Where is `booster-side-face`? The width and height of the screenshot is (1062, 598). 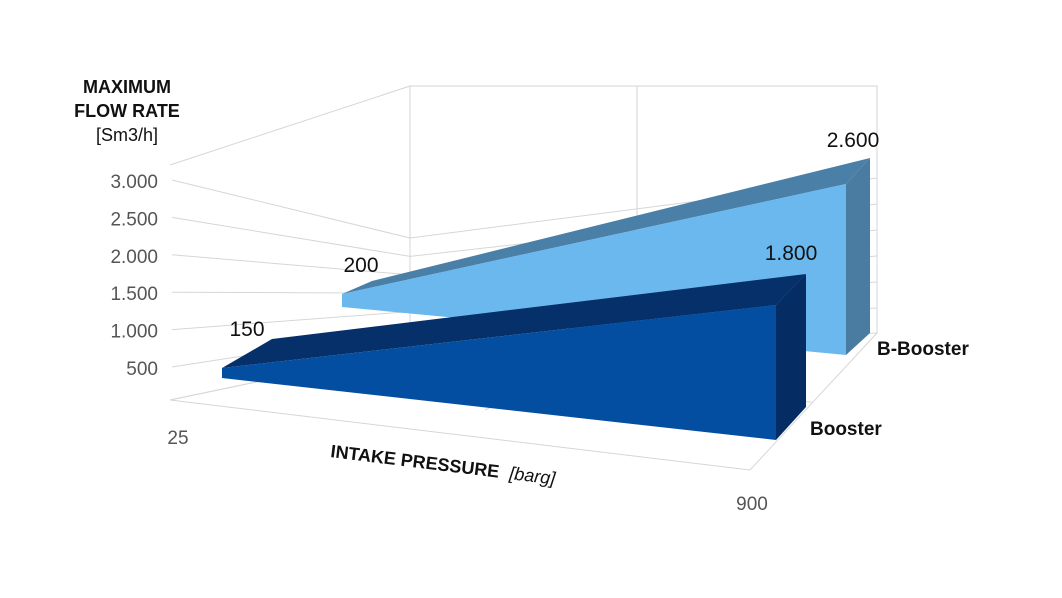 booster-side-face is located at coordinates (791, 357).